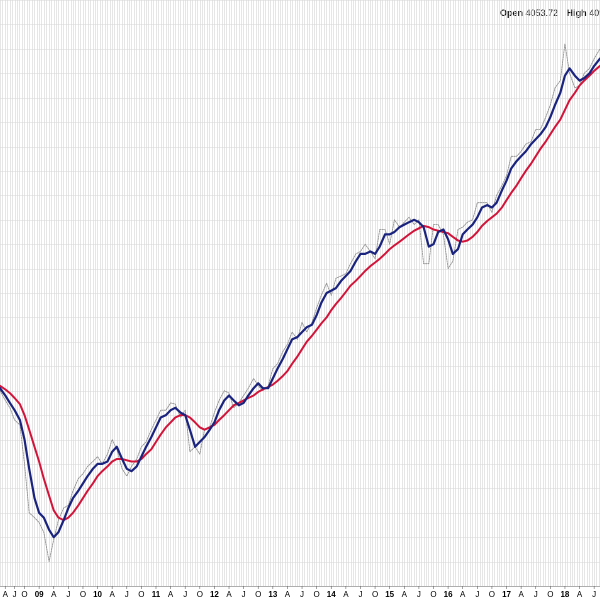 The width and height of the screenshot is (600, 600). What do you see at coordinates (331, 594) in the screenshot?
I see `x-tick-label-year: 14` at bounding box center [331, 594].